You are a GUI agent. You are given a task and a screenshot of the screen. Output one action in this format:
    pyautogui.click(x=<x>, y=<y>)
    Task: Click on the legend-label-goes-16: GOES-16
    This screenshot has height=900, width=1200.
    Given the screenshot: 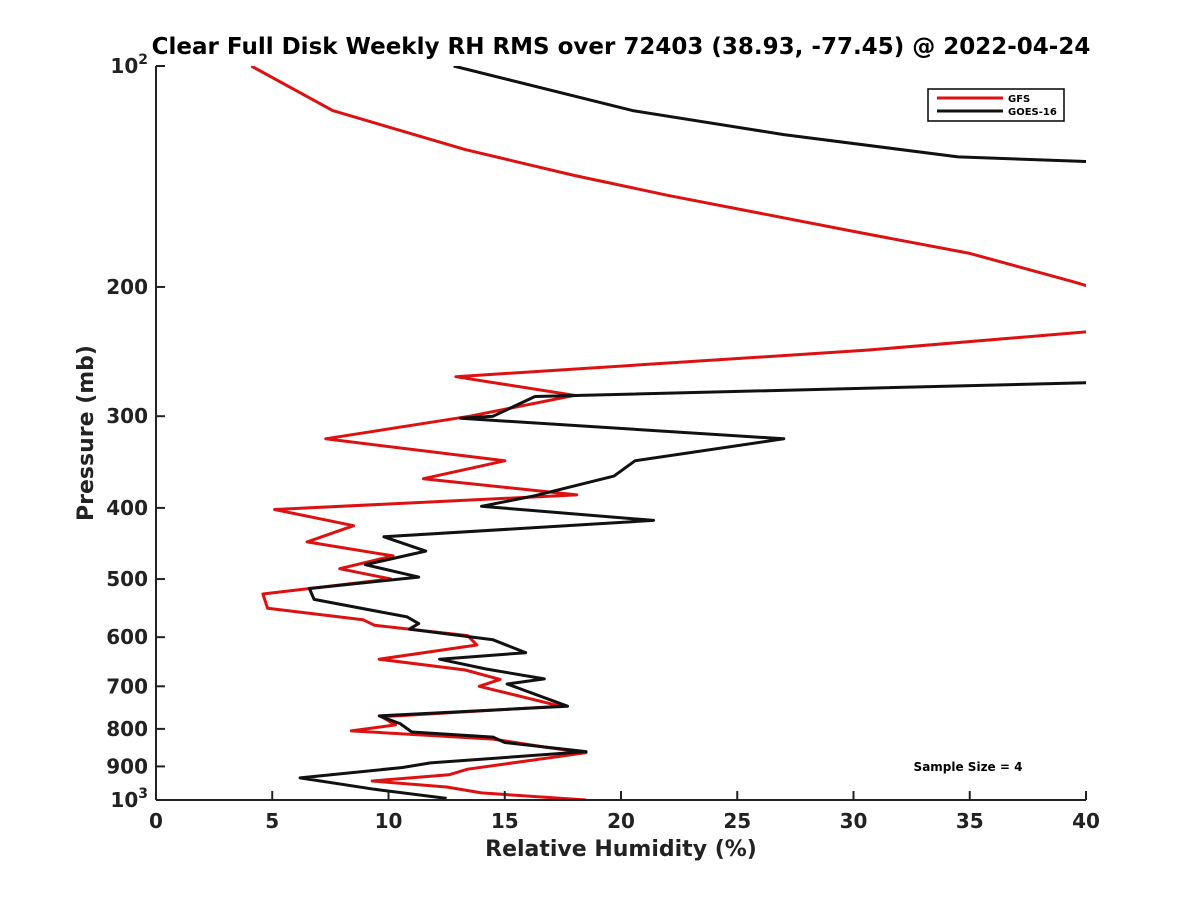 What is the action you would take?
    pyautogui.click(x=1032, y=112)
    